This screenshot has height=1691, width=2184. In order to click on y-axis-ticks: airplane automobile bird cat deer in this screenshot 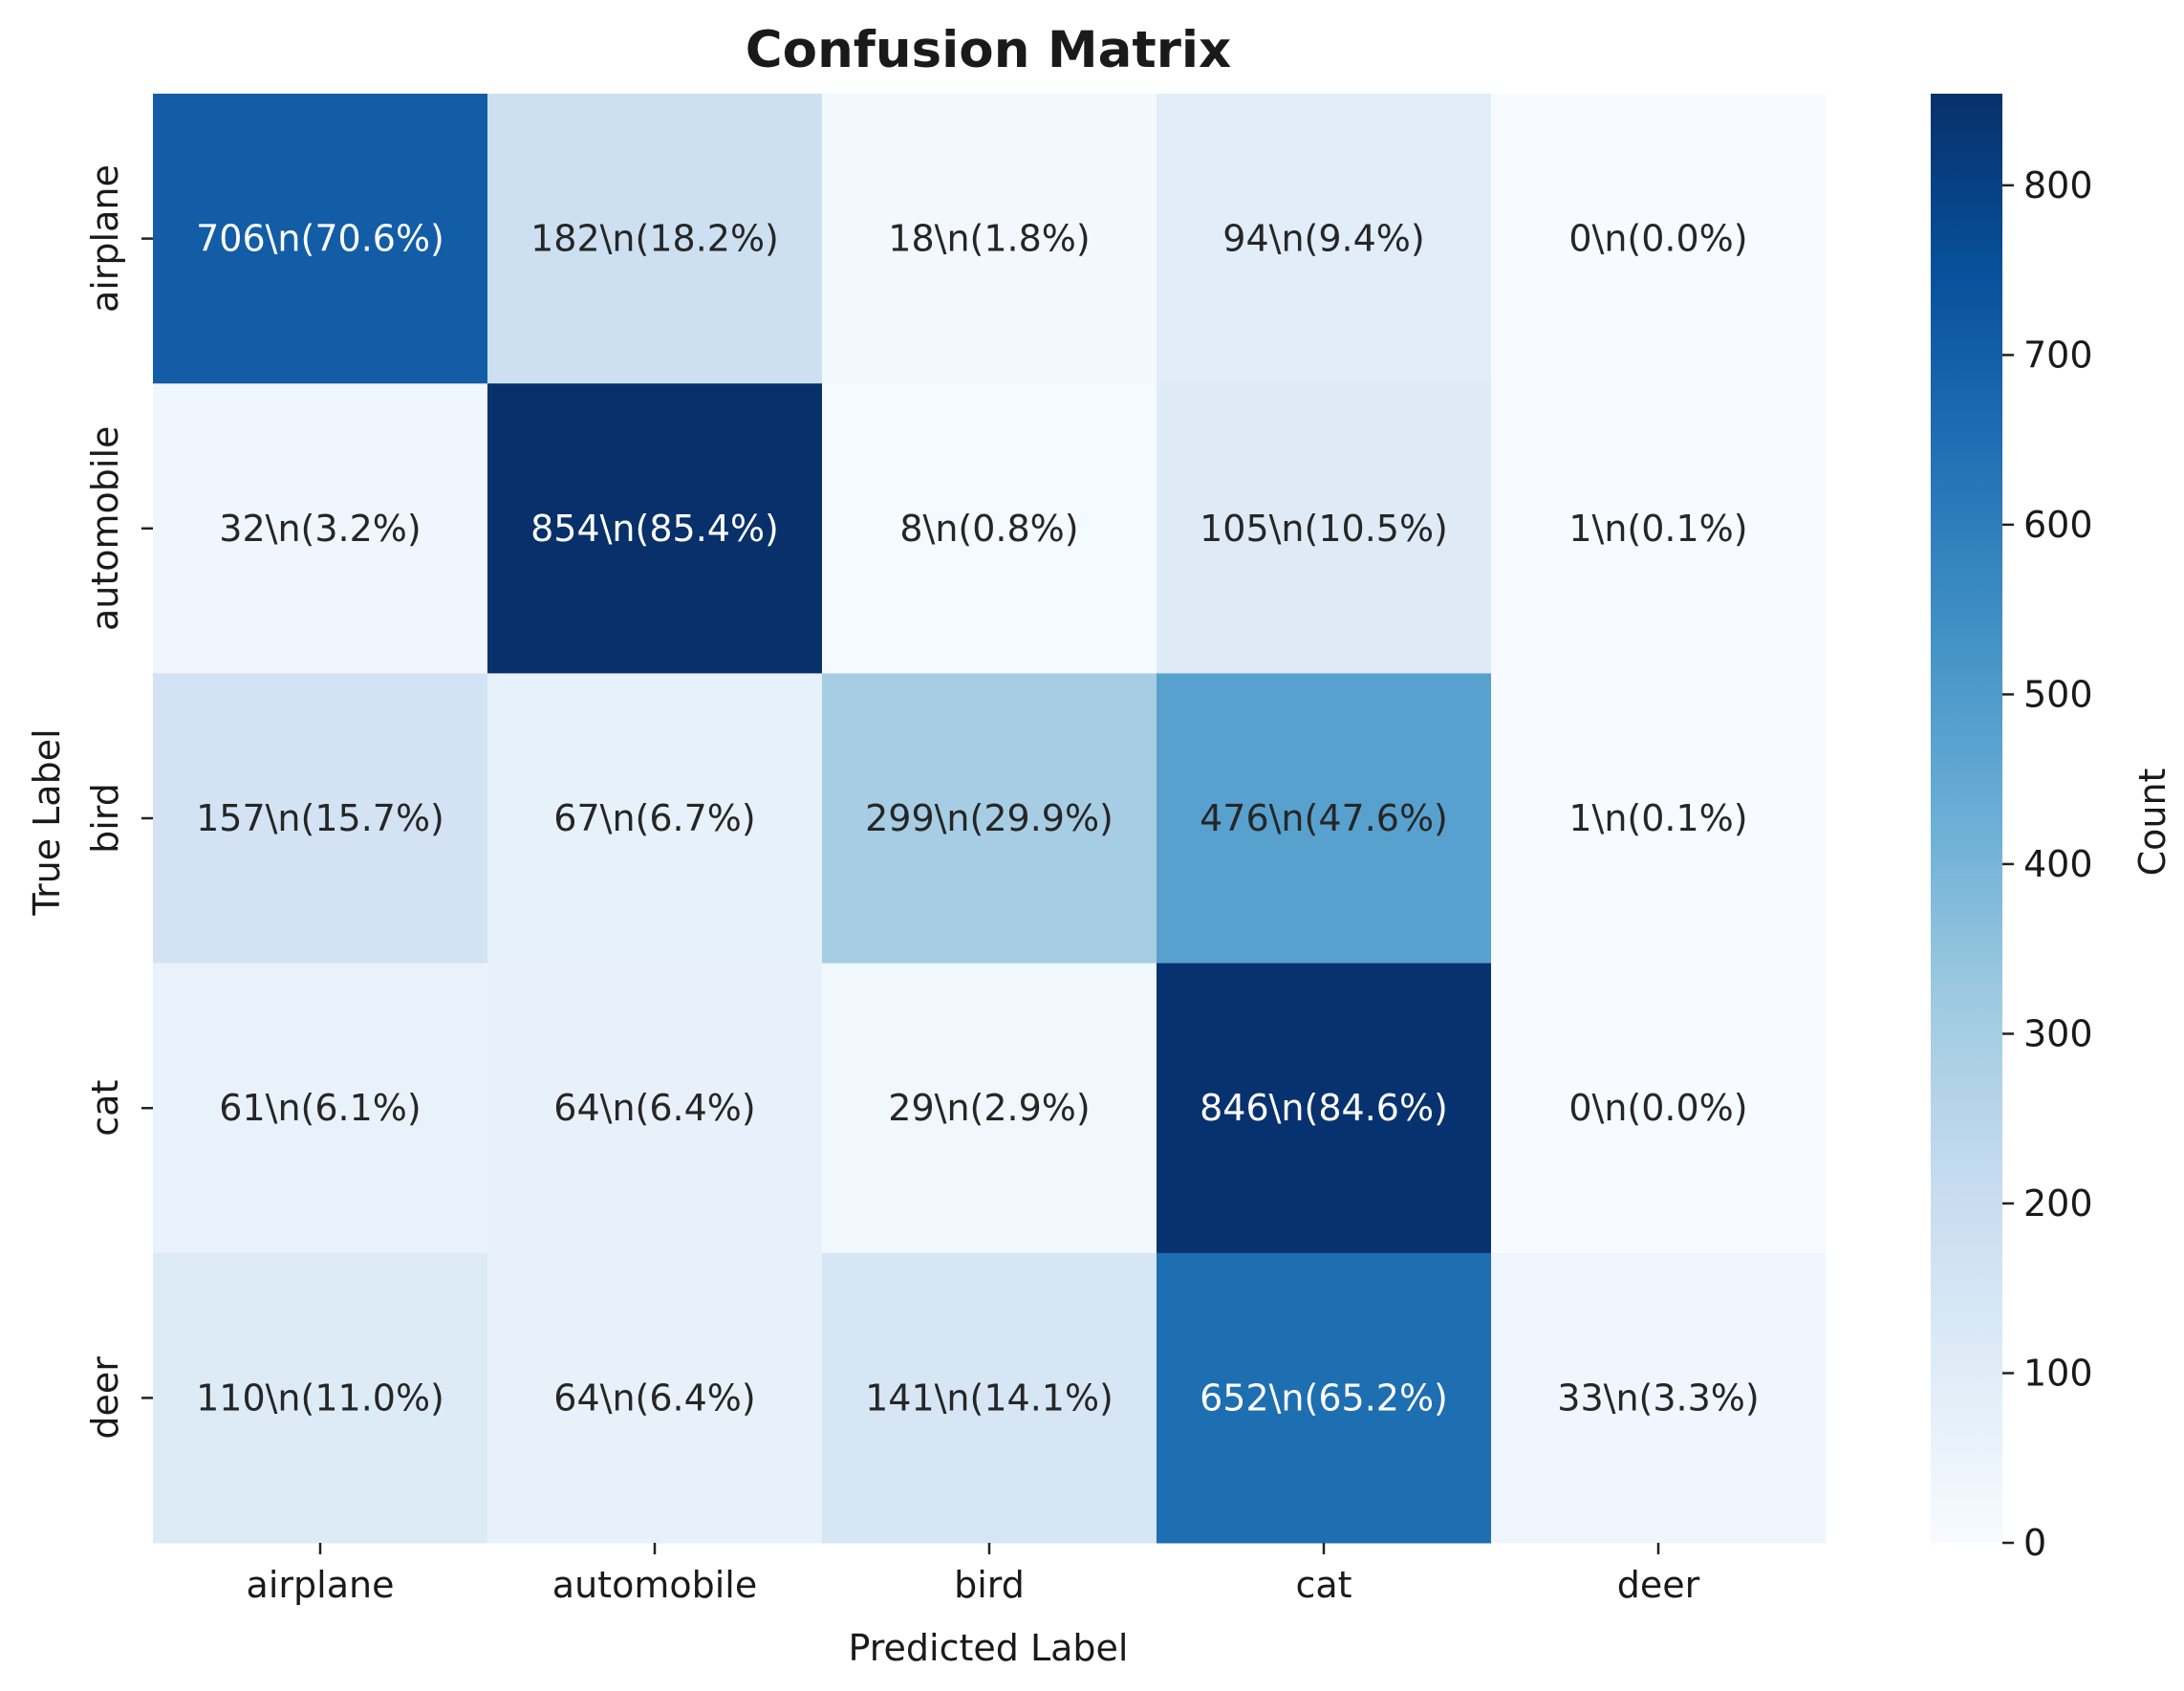, I will do `click(118, 802)`.